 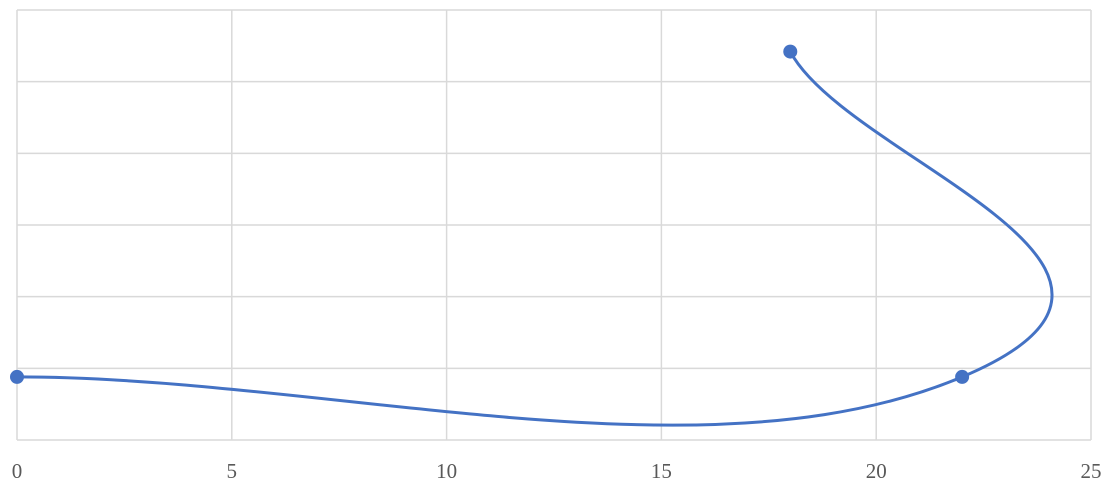 I want to click on x-tick-label: 10, so click(x=446, y=471).